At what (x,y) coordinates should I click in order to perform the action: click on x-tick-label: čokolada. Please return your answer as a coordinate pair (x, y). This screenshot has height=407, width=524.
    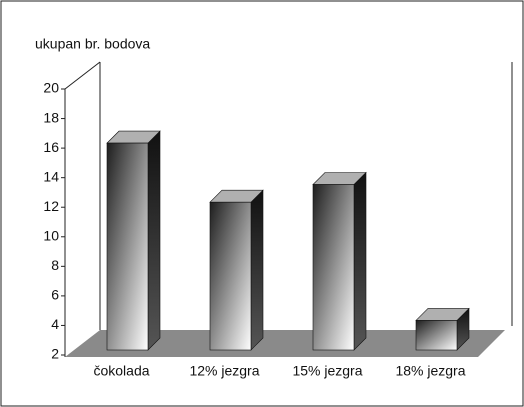
    Looking at the image, I should click on (121, 371).